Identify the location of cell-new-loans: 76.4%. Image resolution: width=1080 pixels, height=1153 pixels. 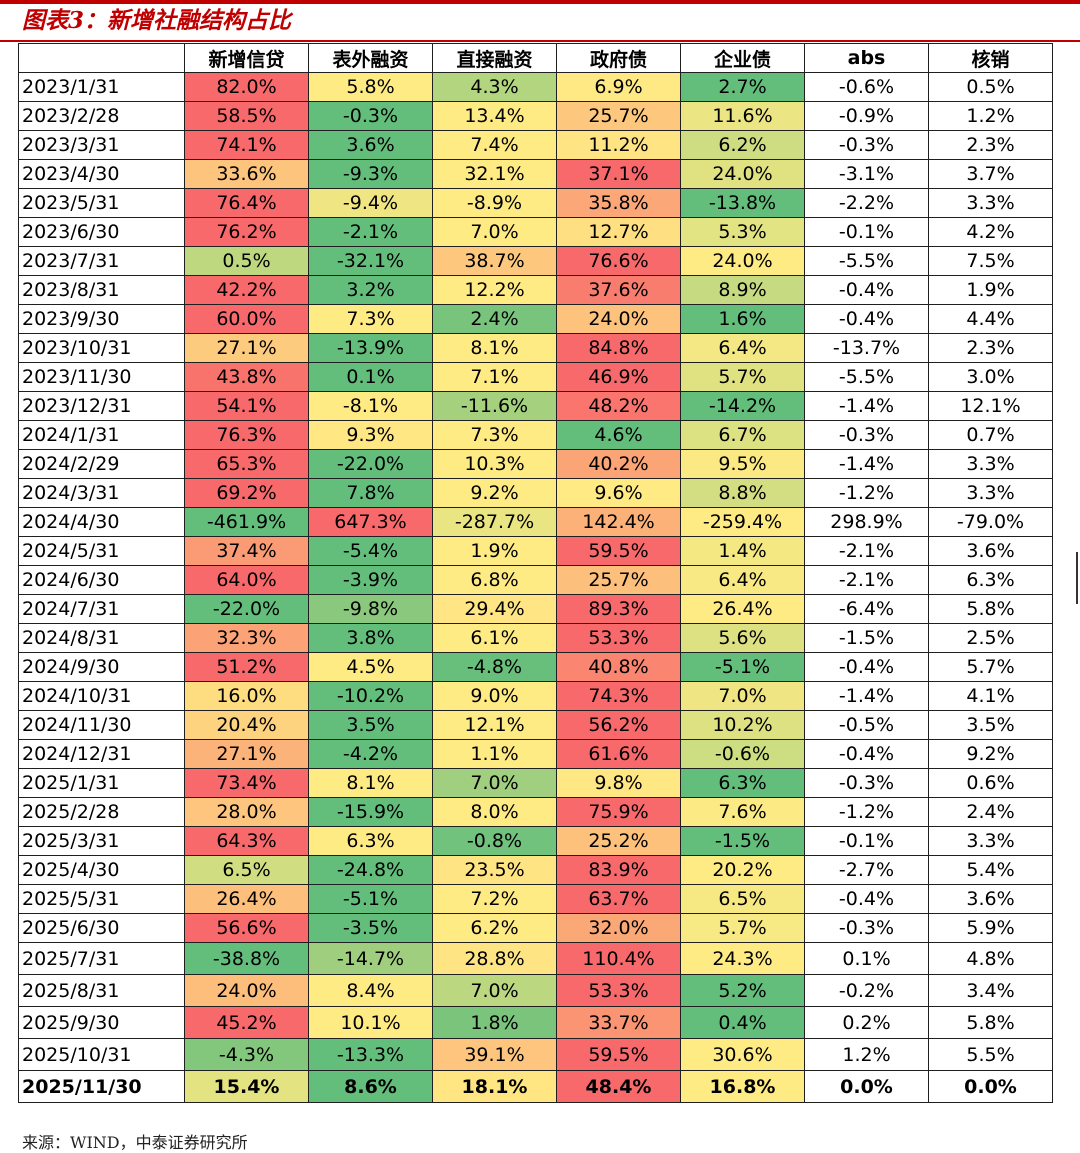
(246, 203).